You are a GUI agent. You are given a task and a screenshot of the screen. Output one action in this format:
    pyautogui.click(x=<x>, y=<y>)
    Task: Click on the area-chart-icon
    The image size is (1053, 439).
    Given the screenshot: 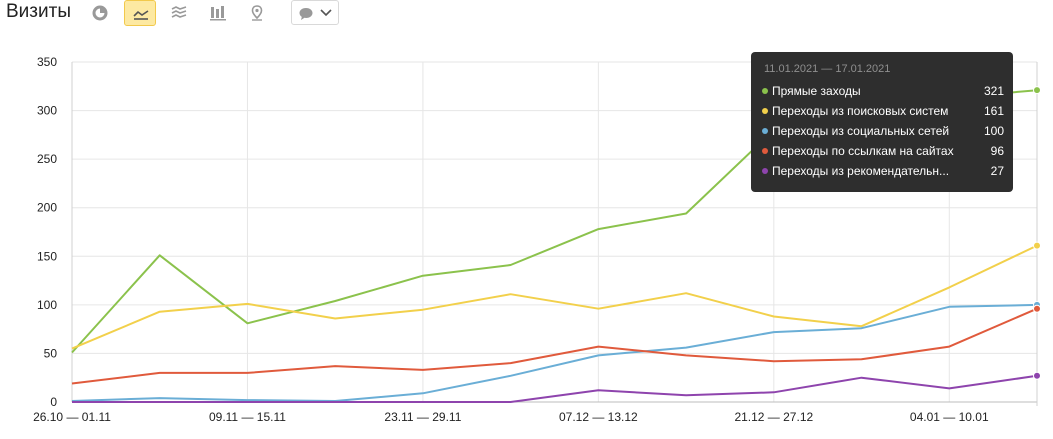 What is the action you would take?
    pyautogui.click(x=179, y=12)
    